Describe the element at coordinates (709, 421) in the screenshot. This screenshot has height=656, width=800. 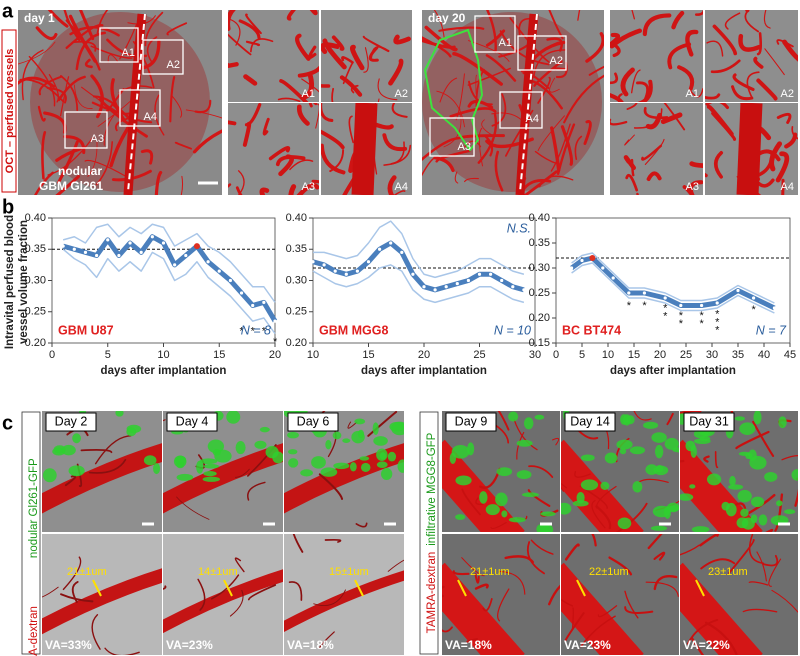
I see `day-label: Day 31` at that location.